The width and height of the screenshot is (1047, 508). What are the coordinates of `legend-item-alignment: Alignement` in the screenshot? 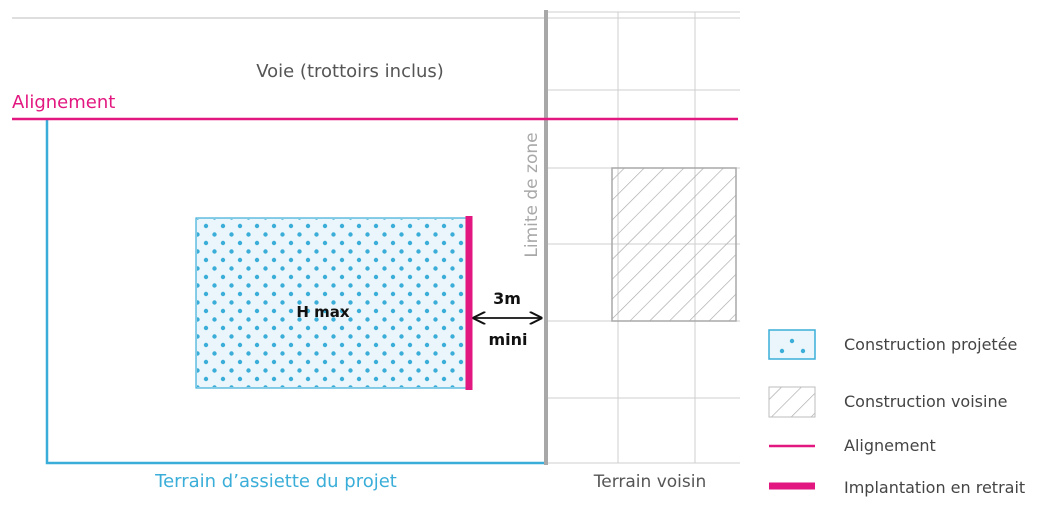 It's located at (852, 445).